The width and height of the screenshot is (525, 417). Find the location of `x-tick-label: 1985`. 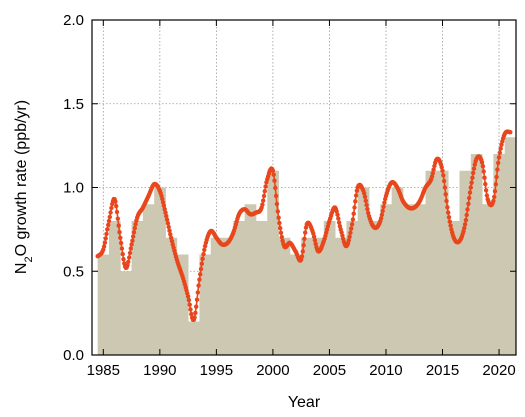

x-tick-label: 1985 is located at coordinates (103, 370).